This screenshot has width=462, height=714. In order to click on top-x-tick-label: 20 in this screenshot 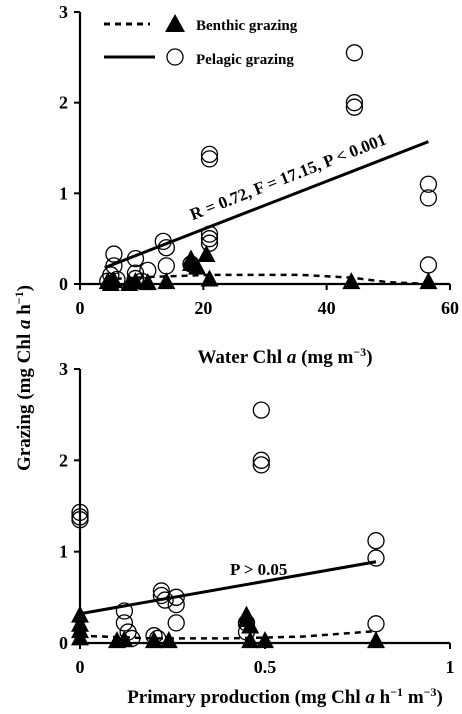, I will do `click(203, 308)`.